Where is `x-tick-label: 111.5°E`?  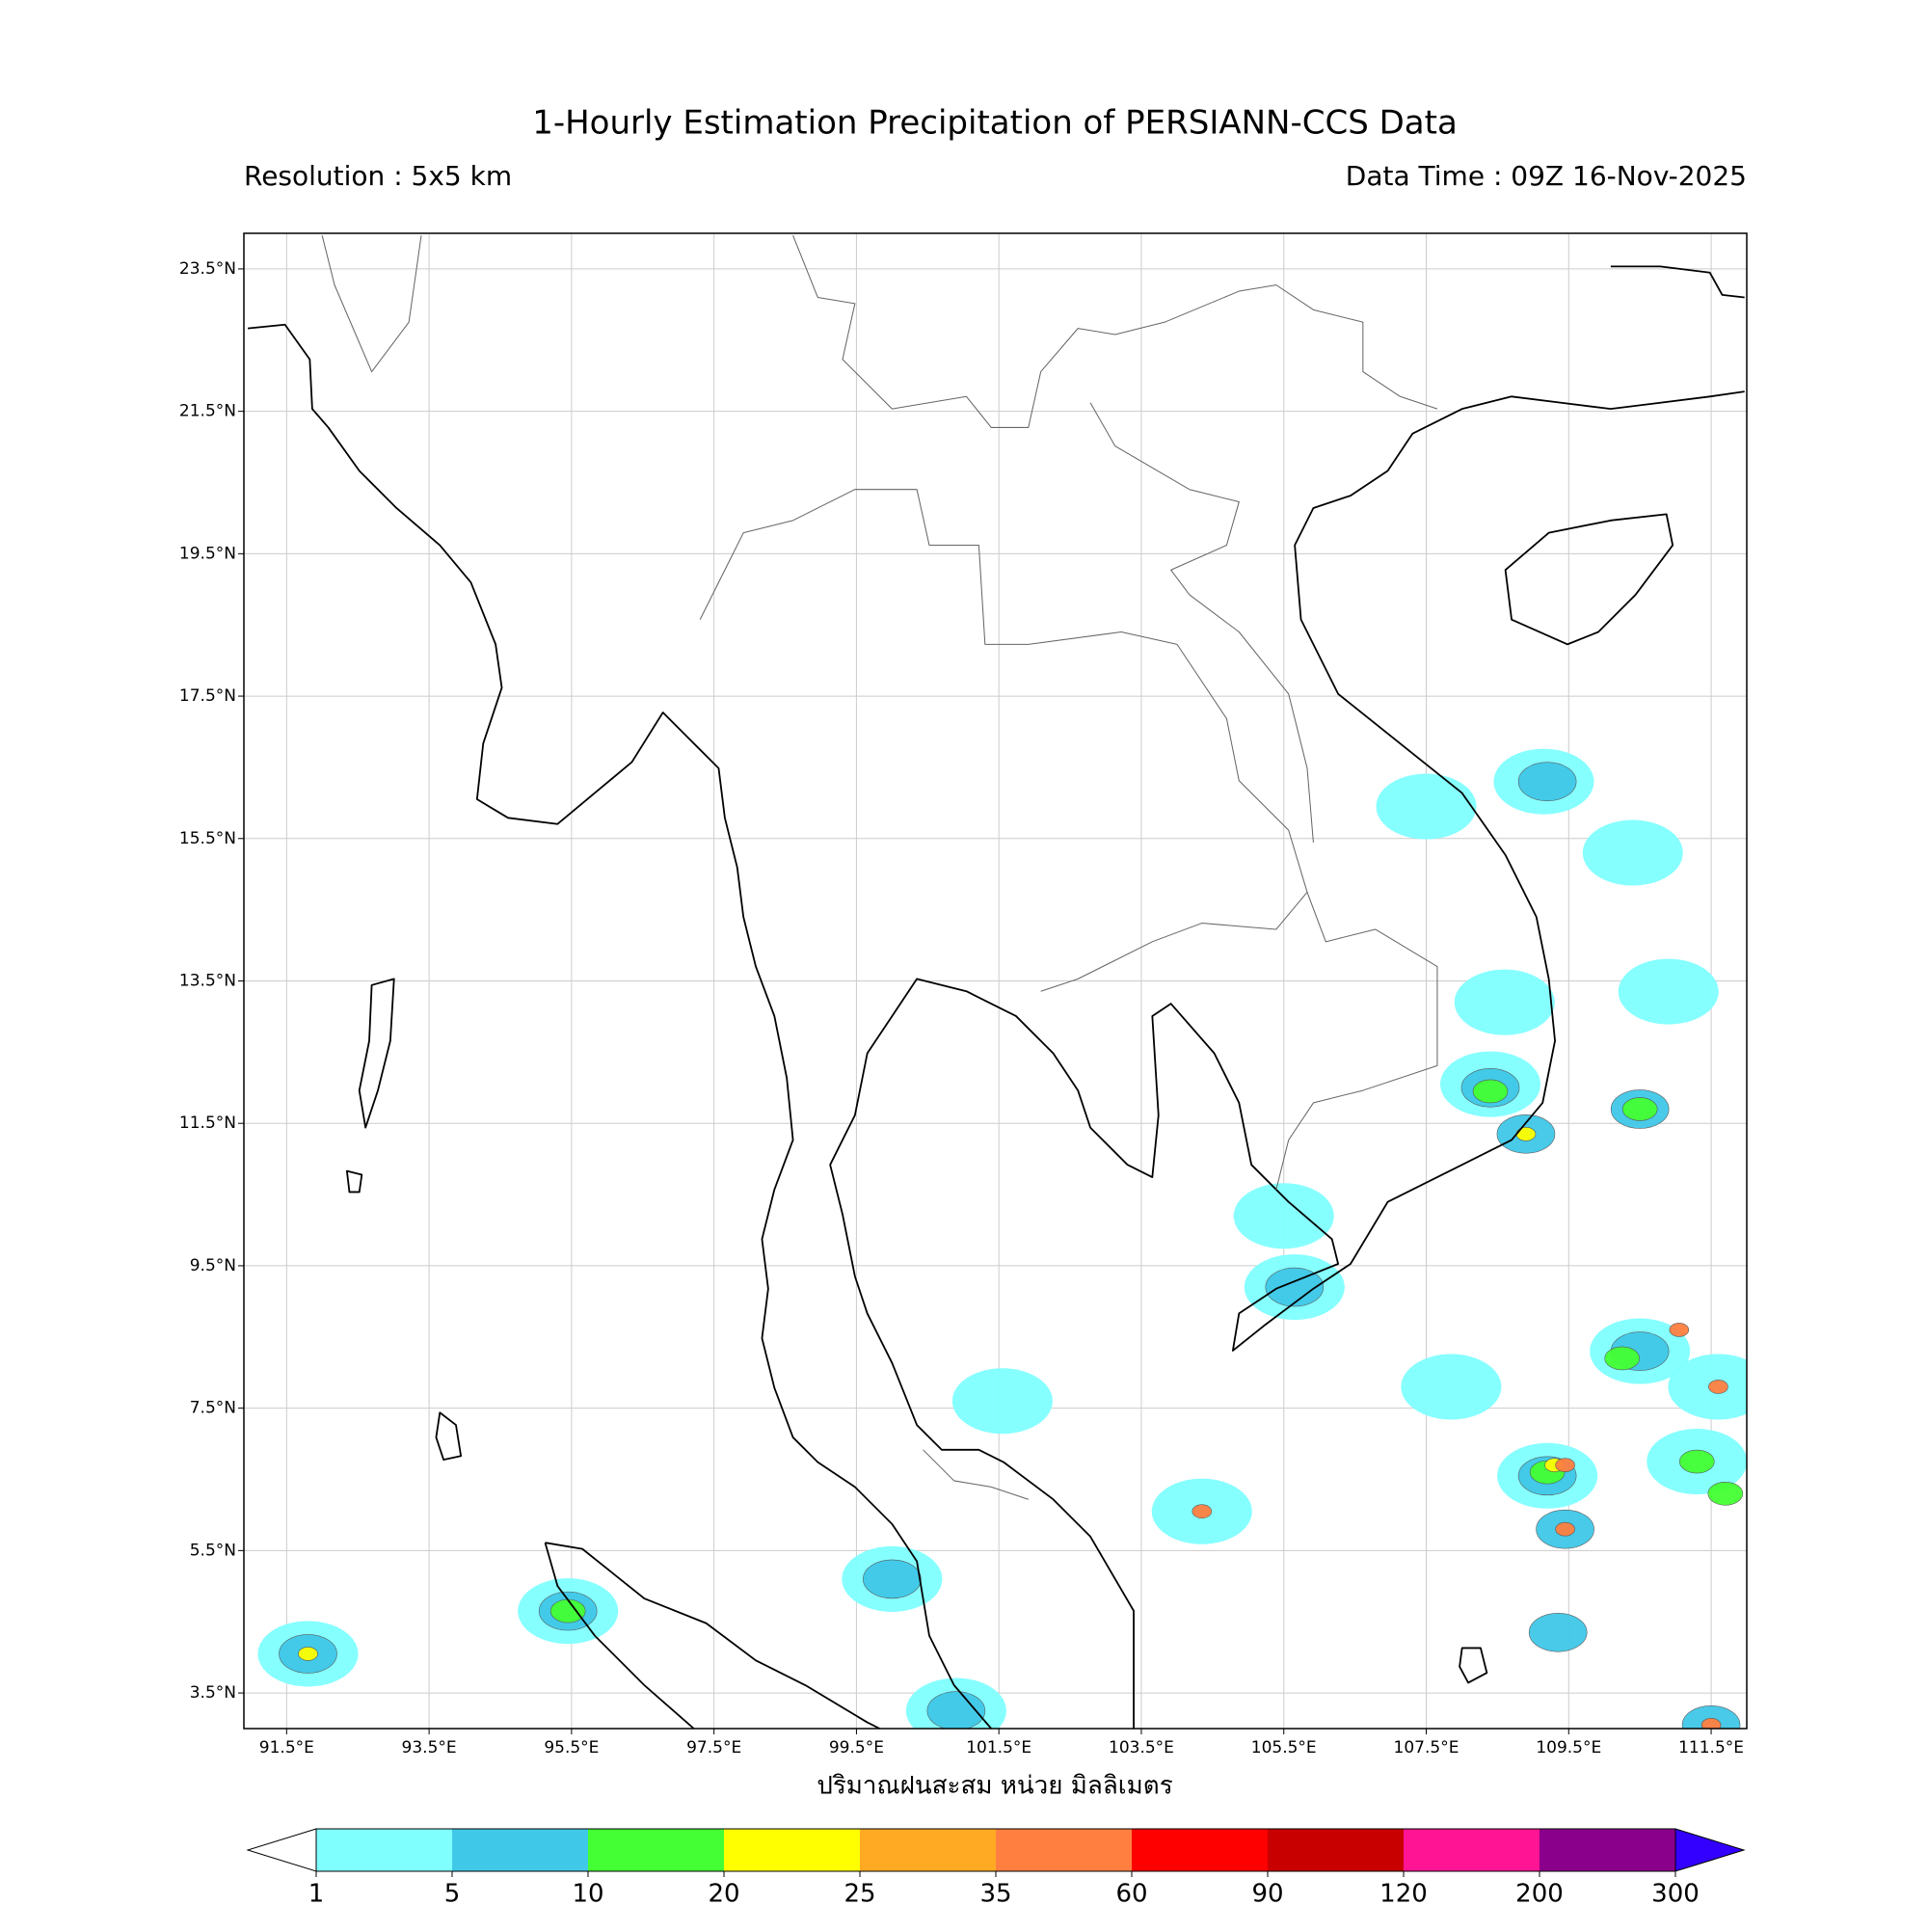
x-tick-label: 111.5°E is located at coordinates (1711, 1748).